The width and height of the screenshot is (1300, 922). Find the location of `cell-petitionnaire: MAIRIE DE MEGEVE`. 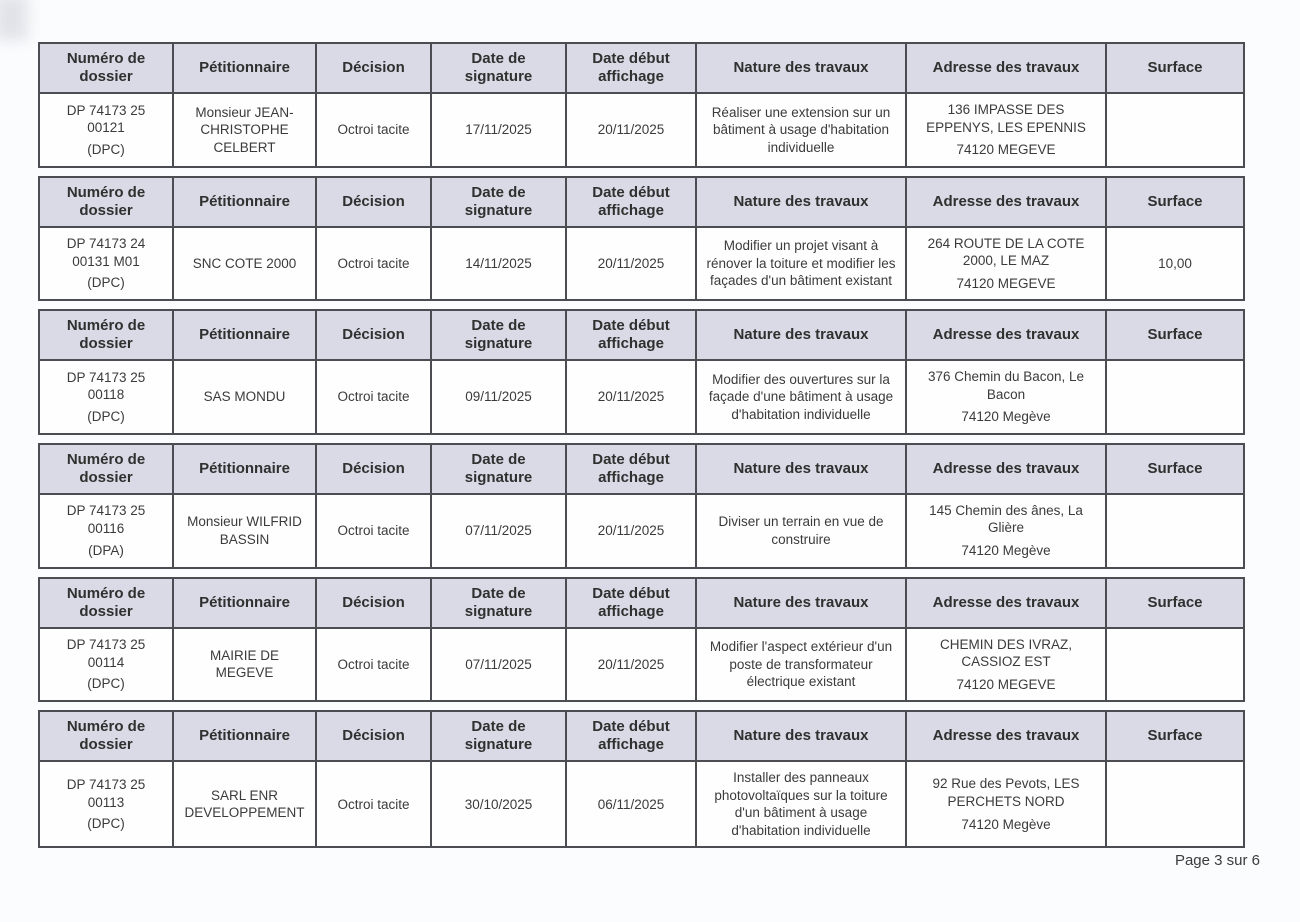

cell-petitionnaire: MAIRIE DE MEGEVE is located at coordinates (244, 664).